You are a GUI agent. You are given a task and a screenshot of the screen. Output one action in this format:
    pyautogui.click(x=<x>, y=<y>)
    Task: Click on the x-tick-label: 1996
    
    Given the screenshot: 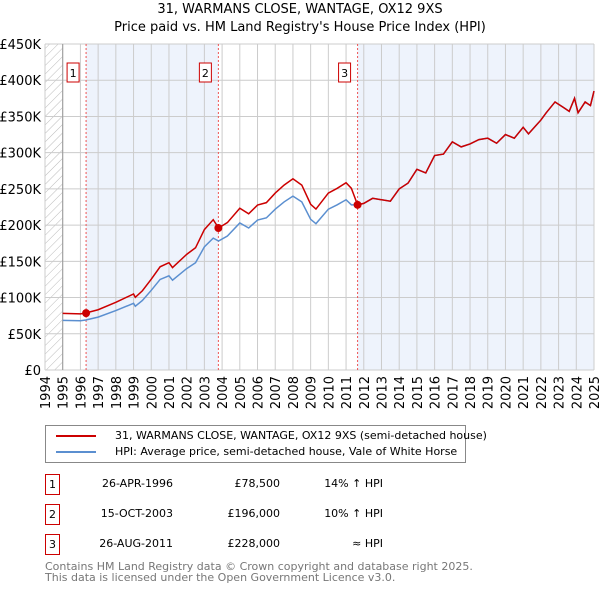 What is the action you would take?
    pyautogui.click(x=81, y=392)
    